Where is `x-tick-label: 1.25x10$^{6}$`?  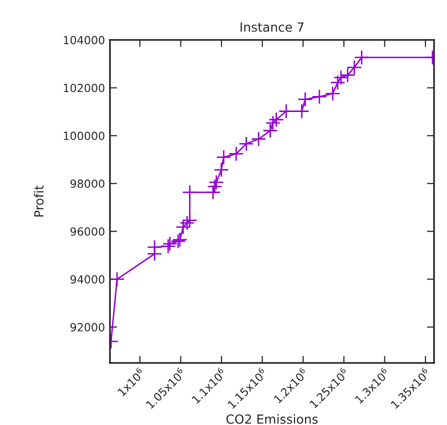
x-tick-label: 1.25x10$^{6}$ is located at coordinates (329, 387).